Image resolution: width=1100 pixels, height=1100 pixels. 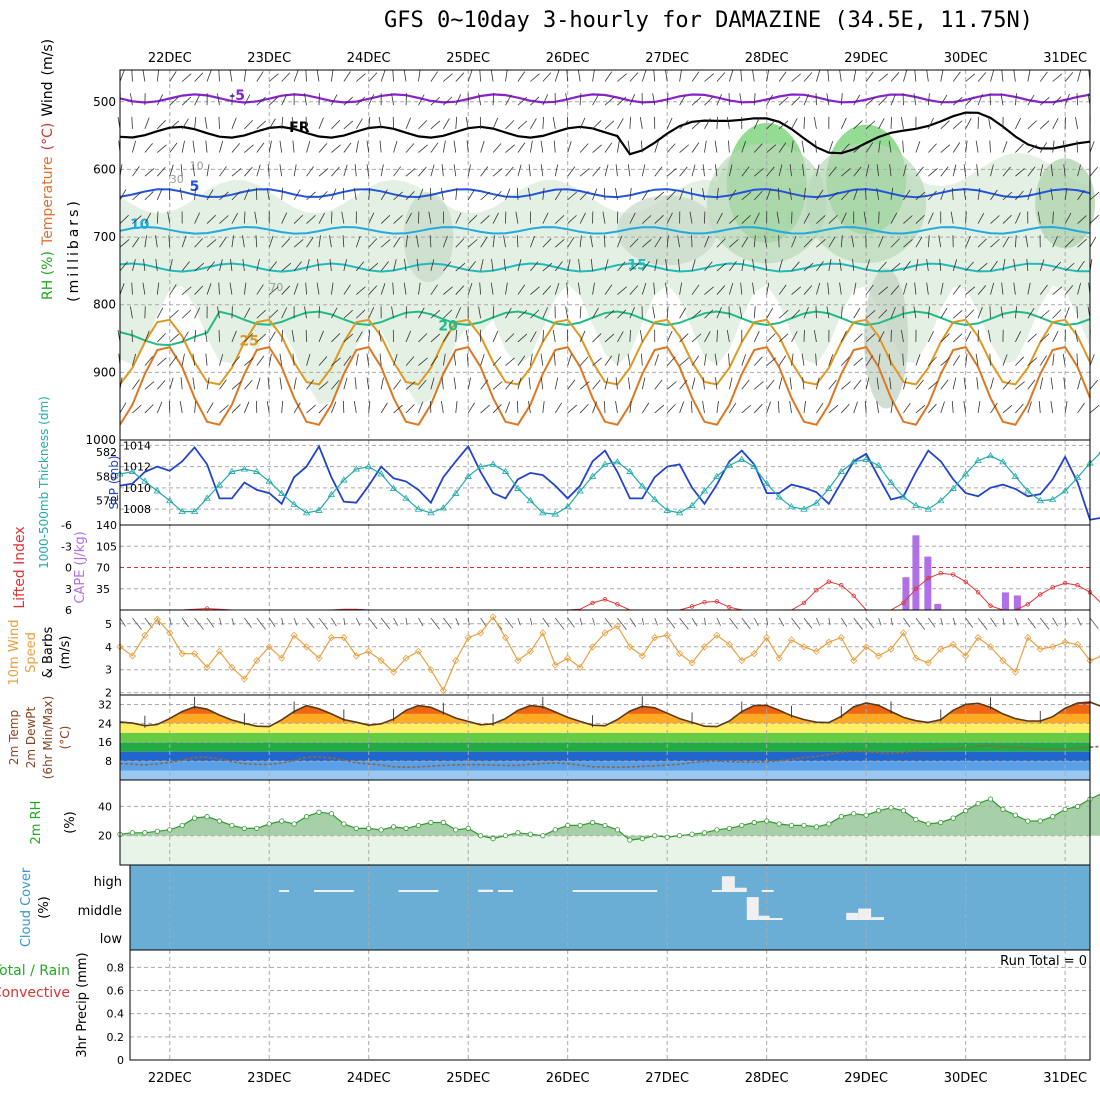 What do you see at coordinates (804, 603) in the screenshot?
I see `li-point` at bounding box center [804, 603].